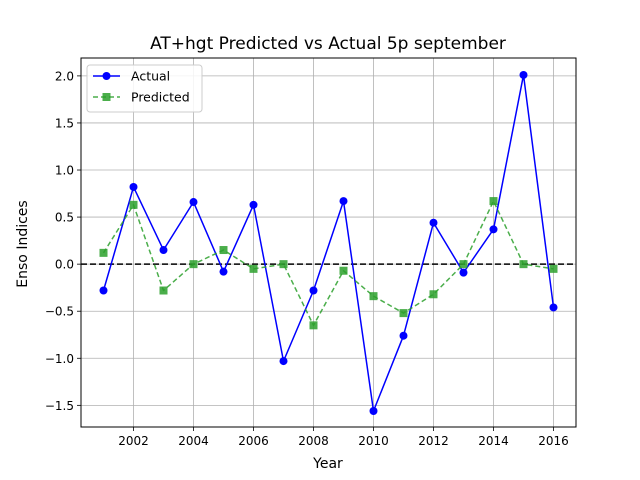 This screenshot has width=640, height=480. I want to click on y-axis-label: Enso Indices, so click(23, 243).